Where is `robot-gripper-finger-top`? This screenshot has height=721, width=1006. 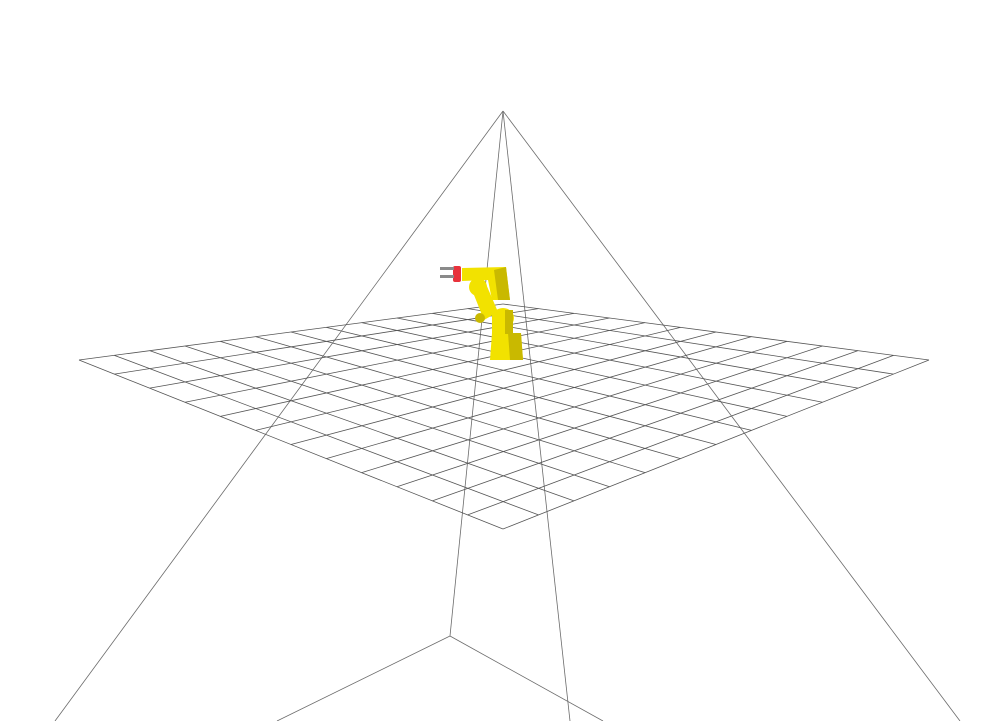
robot-gripper-finger-top is located at coordinates (447, 268).